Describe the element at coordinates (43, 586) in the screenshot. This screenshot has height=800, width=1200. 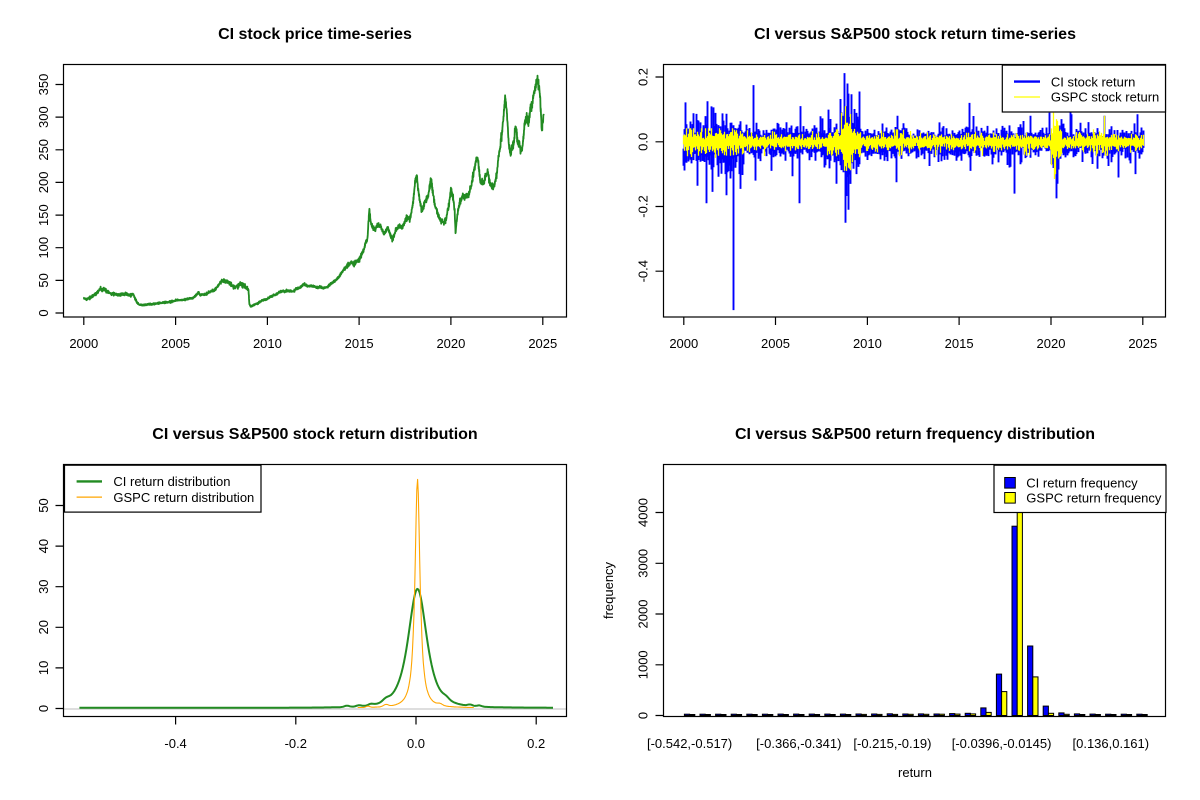
I see `svg-text: 30` at that location.